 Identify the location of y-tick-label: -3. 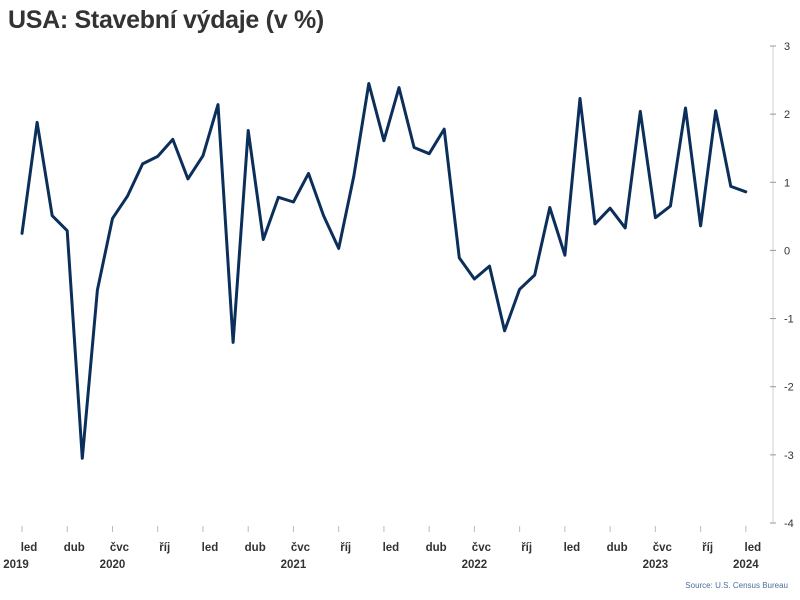
(789, 456).